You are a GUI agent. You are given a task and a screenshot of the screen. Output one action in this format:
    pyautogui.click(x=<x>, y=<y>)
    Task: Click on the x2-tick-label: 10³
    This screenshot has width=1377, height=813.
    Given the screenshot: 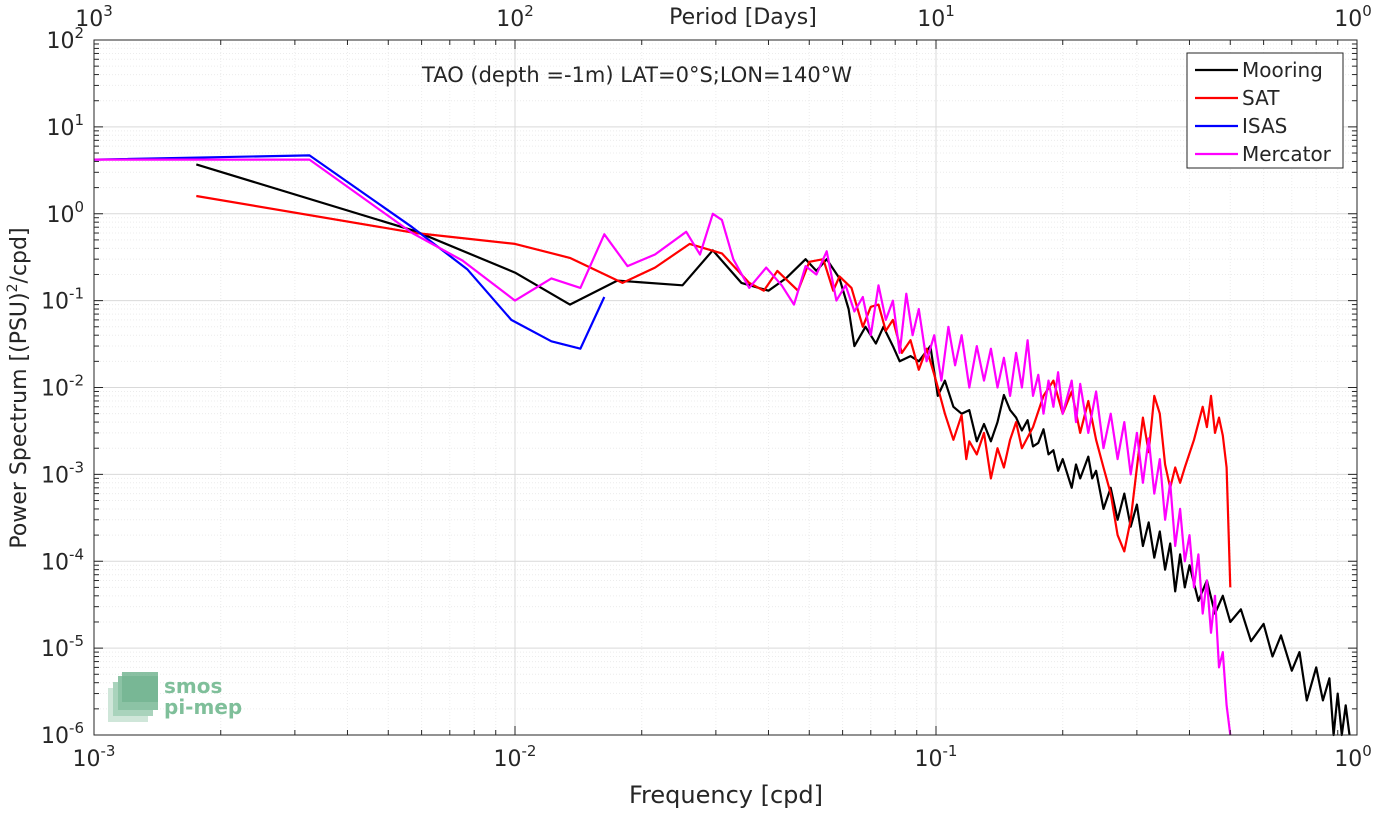 What is the action you would take?
    pyautogui.click(x=94, y=17)
    